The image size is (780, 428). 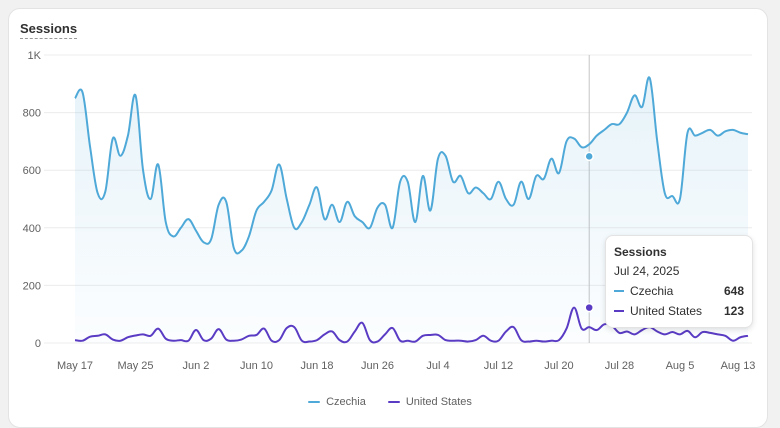 What do you see at coordinates (38, 344) in the screenshot?
I see `y-tick-label: 0` at bounding box center [38, 344].